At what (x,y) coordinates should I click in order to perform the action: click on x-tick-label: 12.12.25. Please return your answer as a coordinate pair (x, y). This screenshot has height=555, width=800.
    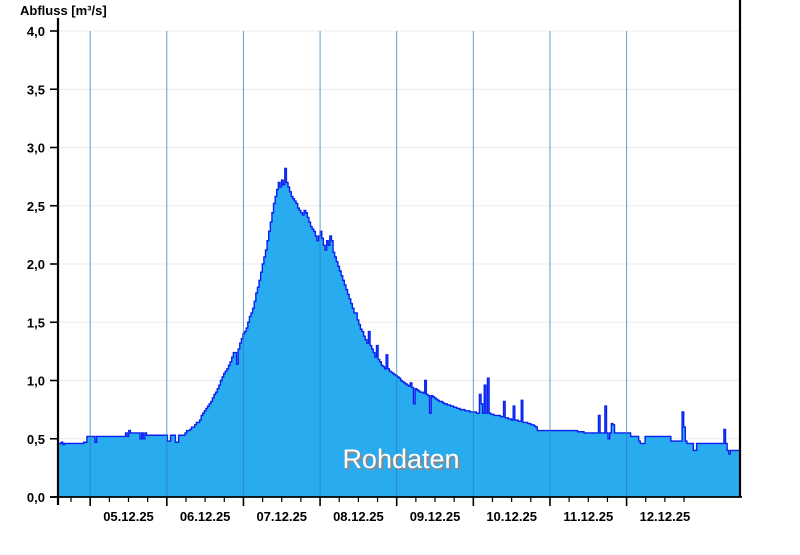
    Looking at the image, I should click on (665, 516).